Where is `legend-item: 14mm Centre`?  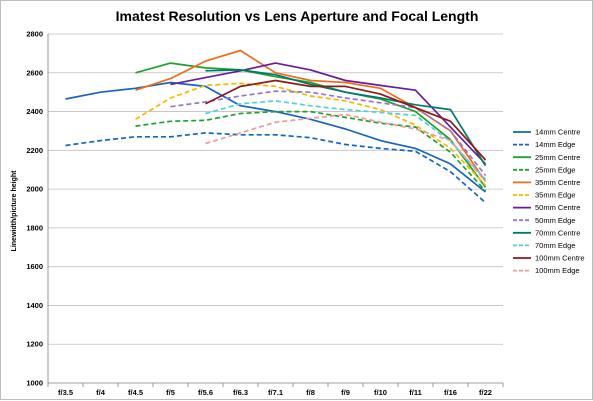 legend-item: 14mm Centre is located at coordinates (546, 132).